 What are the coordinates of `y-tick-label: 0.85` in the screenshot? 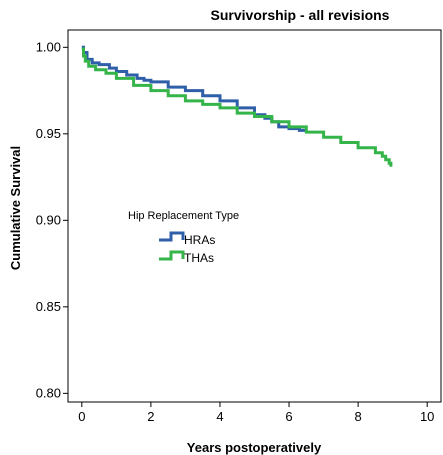 It's located at (48, 306).